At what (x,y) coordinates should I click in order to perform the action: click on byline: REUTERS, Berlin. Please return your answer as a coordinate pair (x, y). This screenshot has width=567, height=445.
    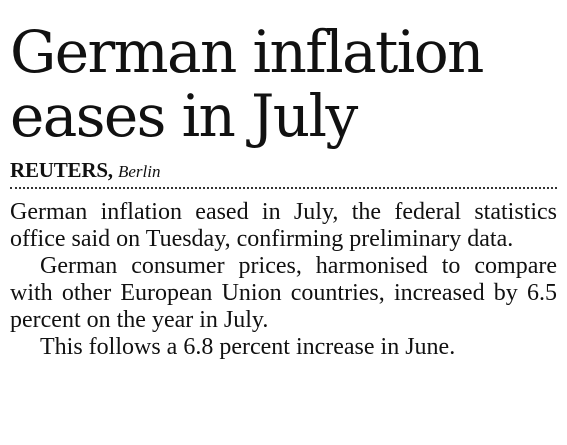
    Looking at the image, I should click on (283, 170).